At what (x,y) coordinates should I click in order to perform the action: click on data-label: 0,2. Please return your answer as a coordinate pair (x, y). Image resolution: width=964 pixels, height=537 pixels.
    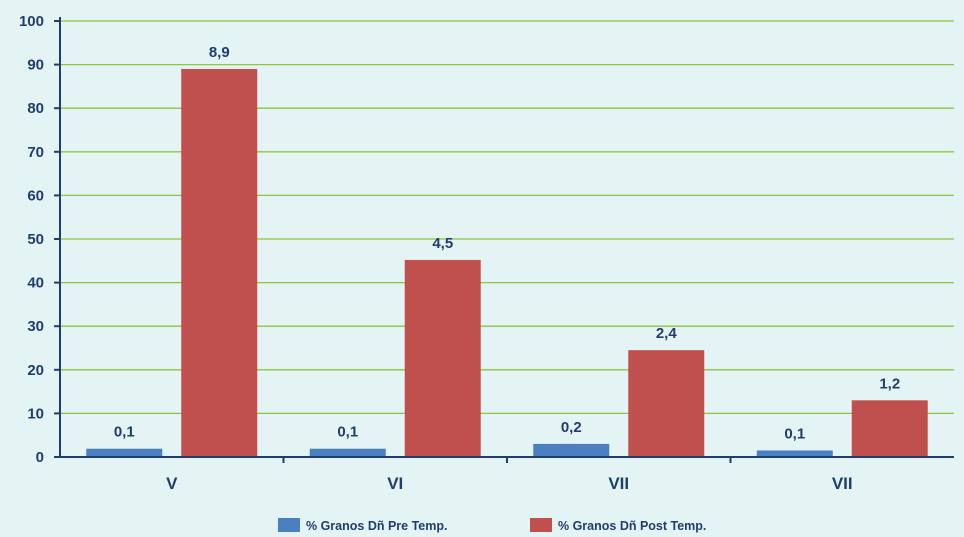
    Looking at the image, I should click on (571, 427).